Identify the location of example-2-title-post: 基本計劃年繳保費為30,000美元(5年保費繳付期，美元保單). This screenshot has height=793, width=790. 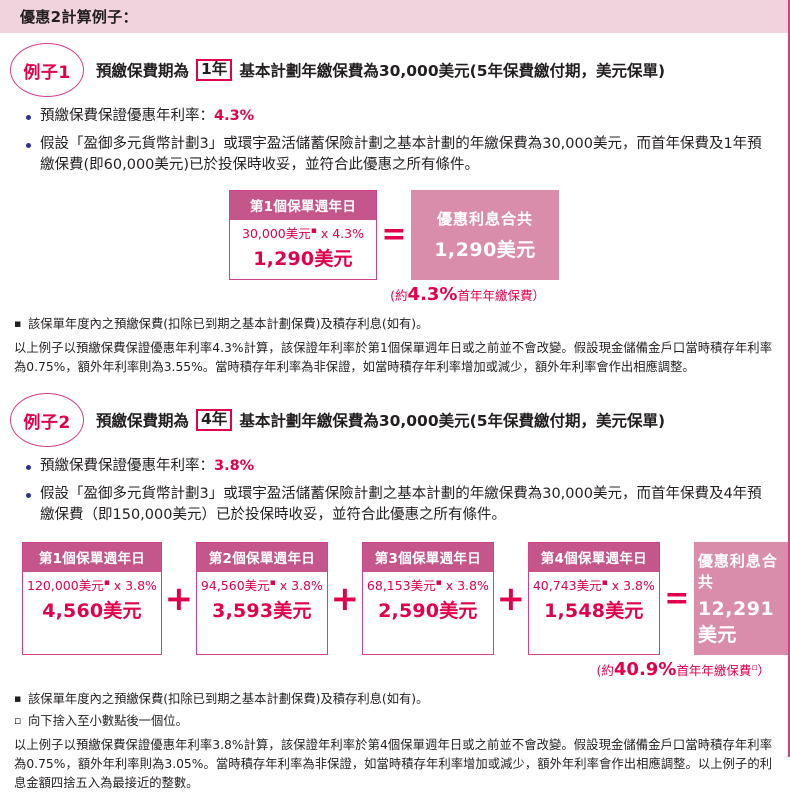
(452, 421).